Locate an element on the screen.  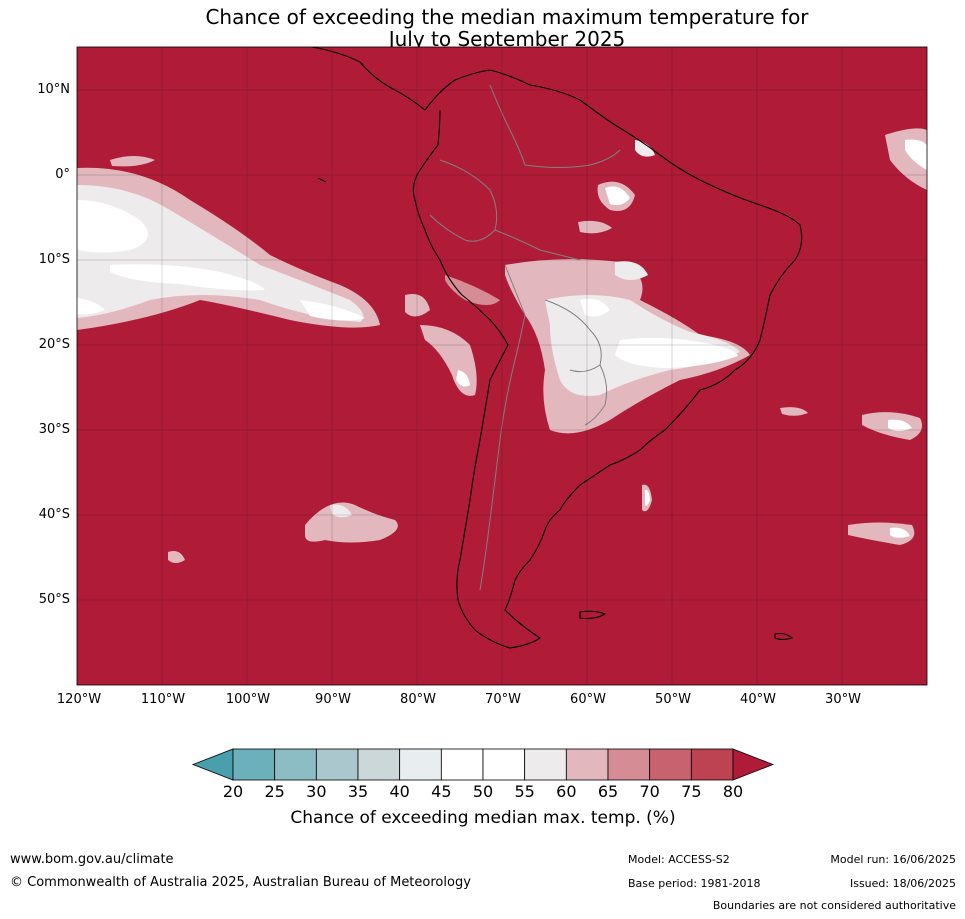
lon-label-80w: 80°W is located at coordinates (418, 699).